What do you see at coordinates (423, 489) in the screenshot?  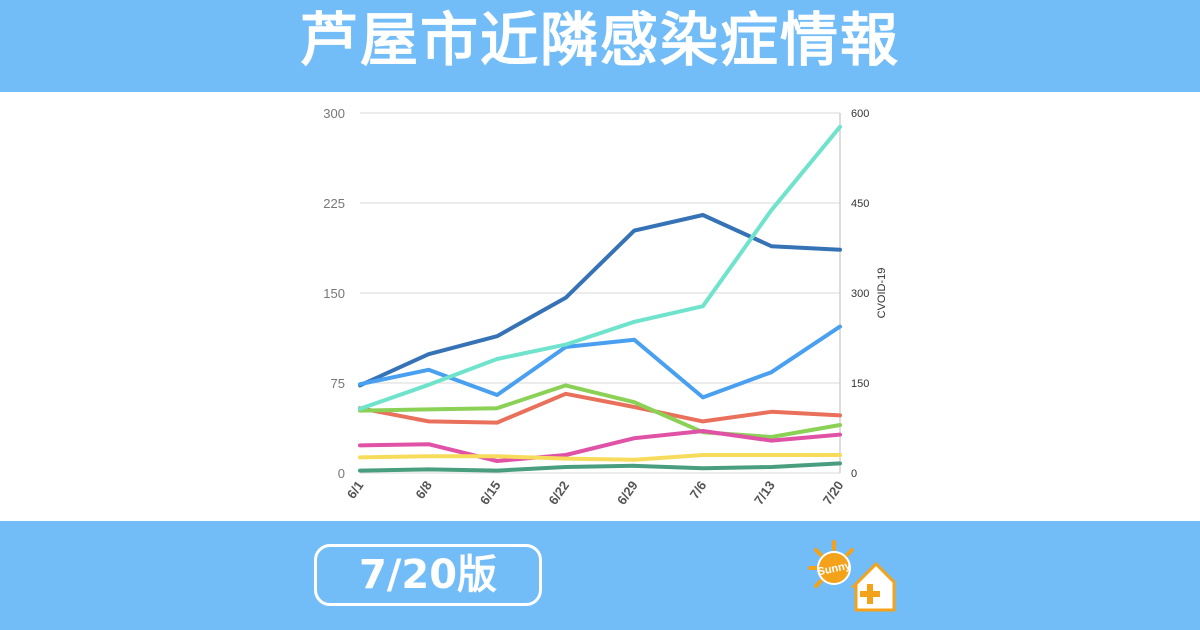 I see `x-tick-label: 6/8` at bounding box center [423, 489].